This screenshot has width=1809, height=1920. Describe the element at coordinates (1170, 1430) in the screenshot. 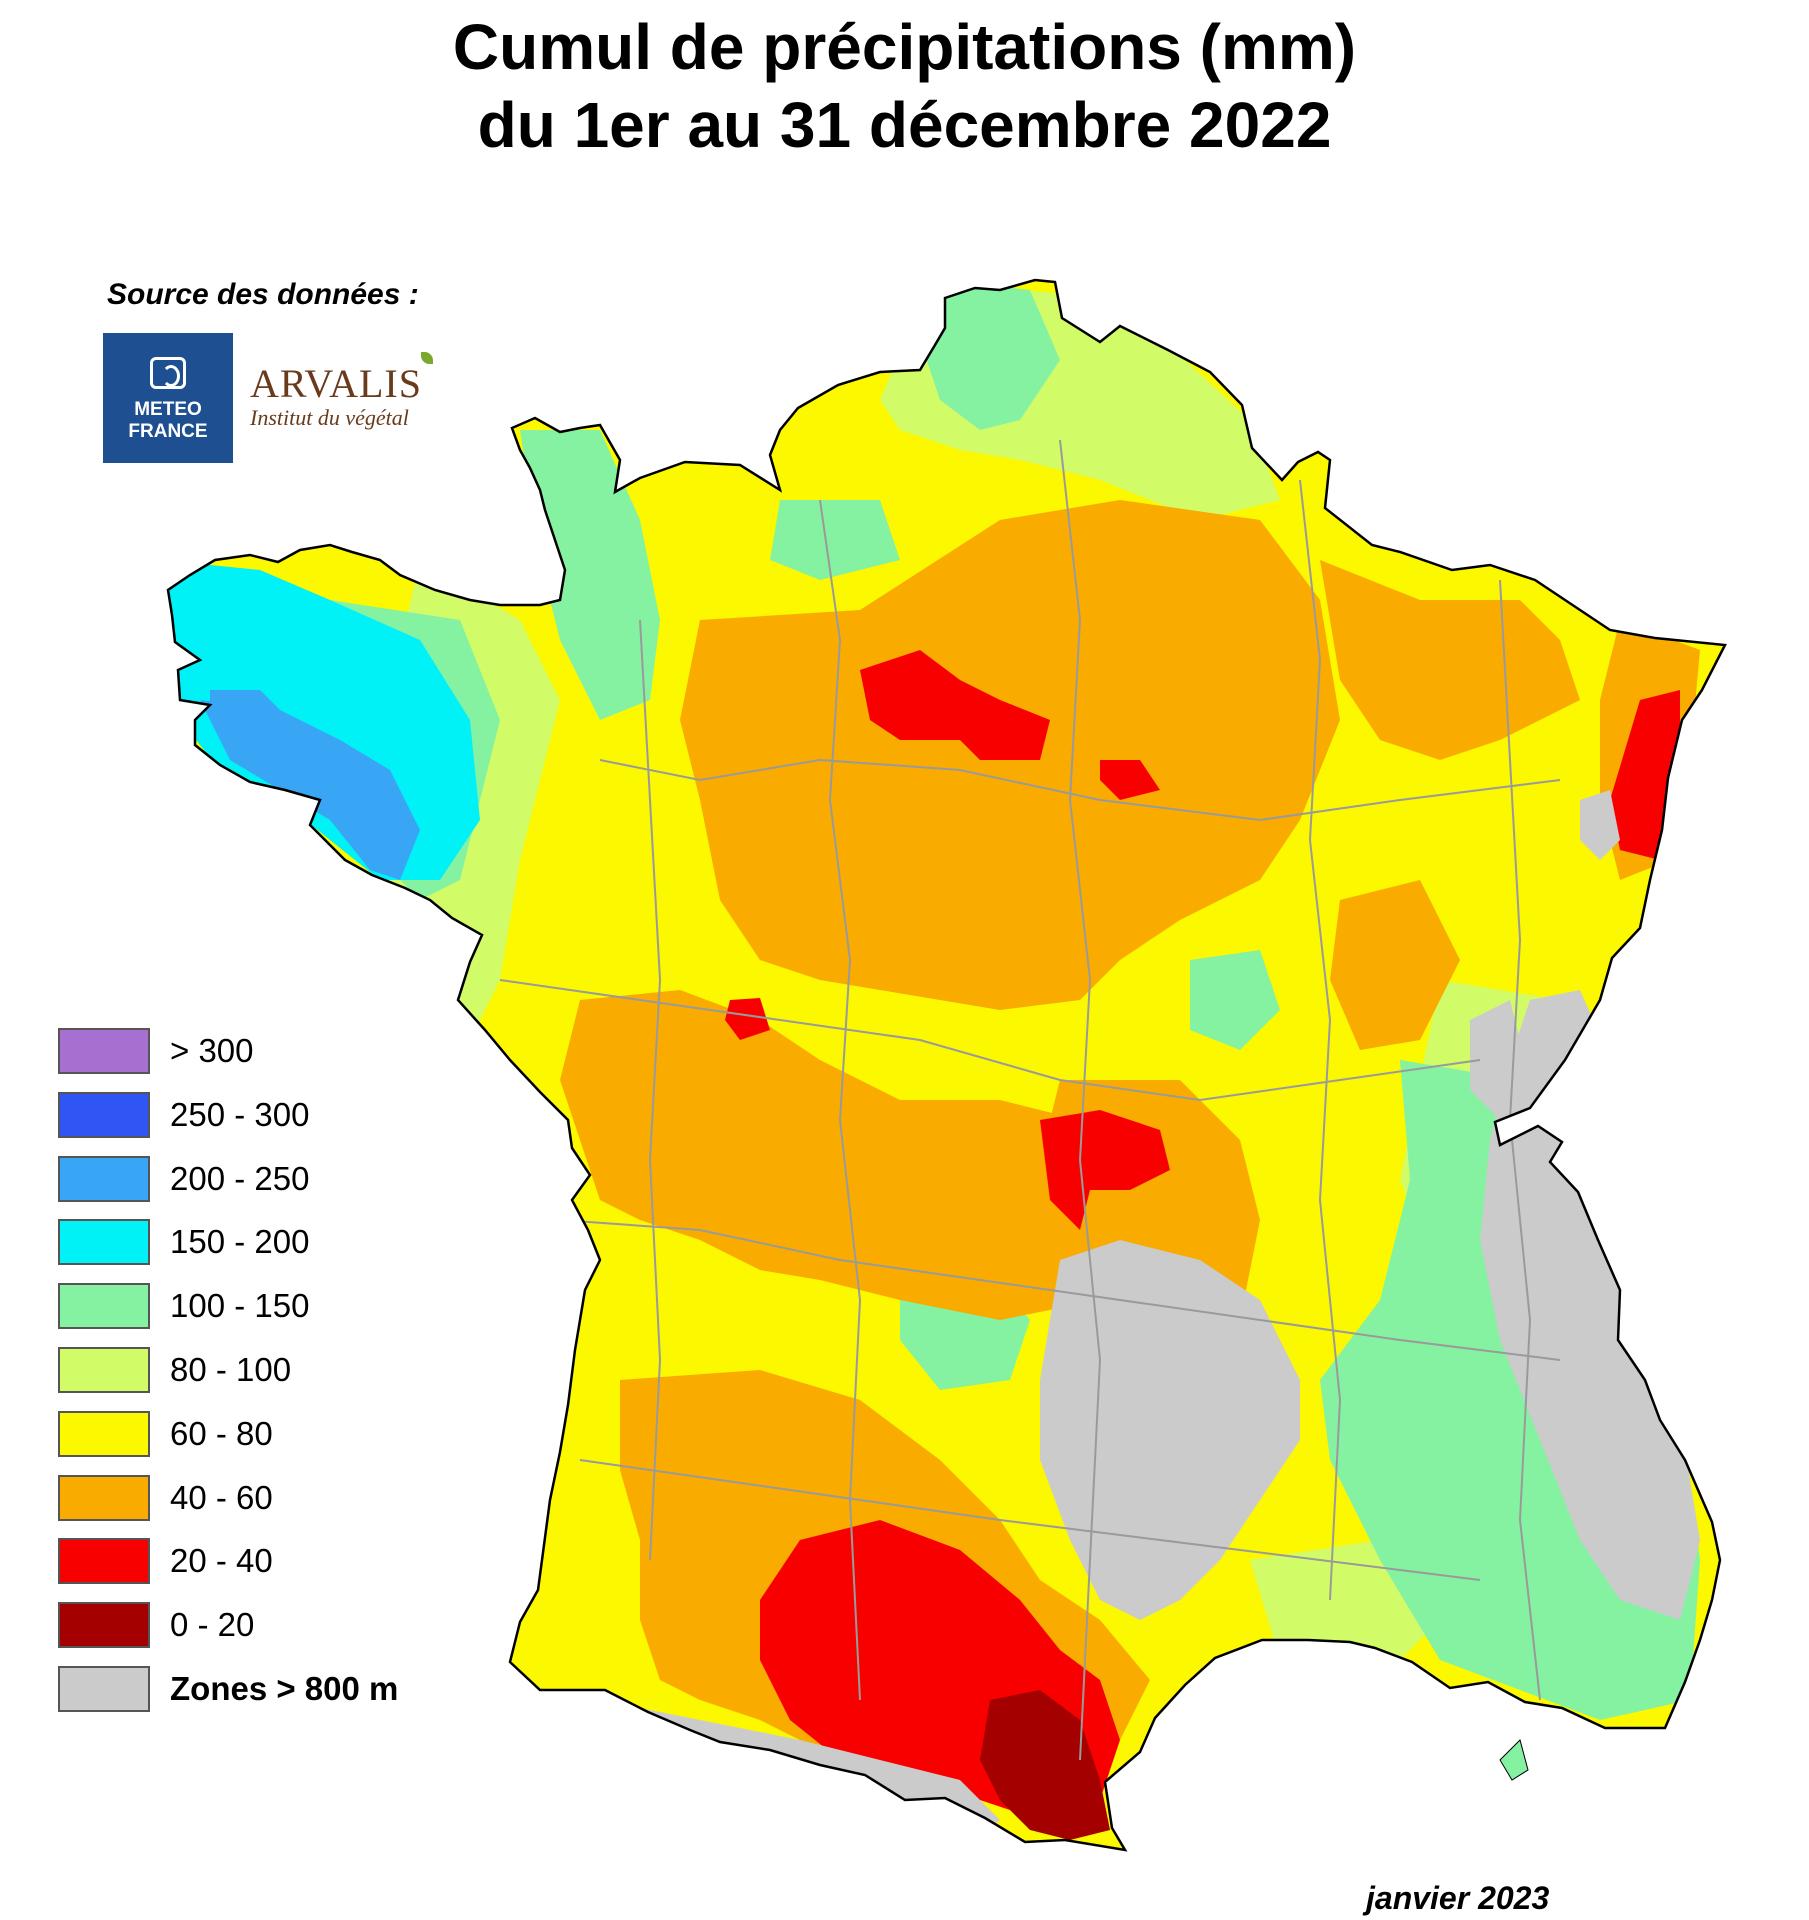

I see `zone-mountains-massif-central` at that location.